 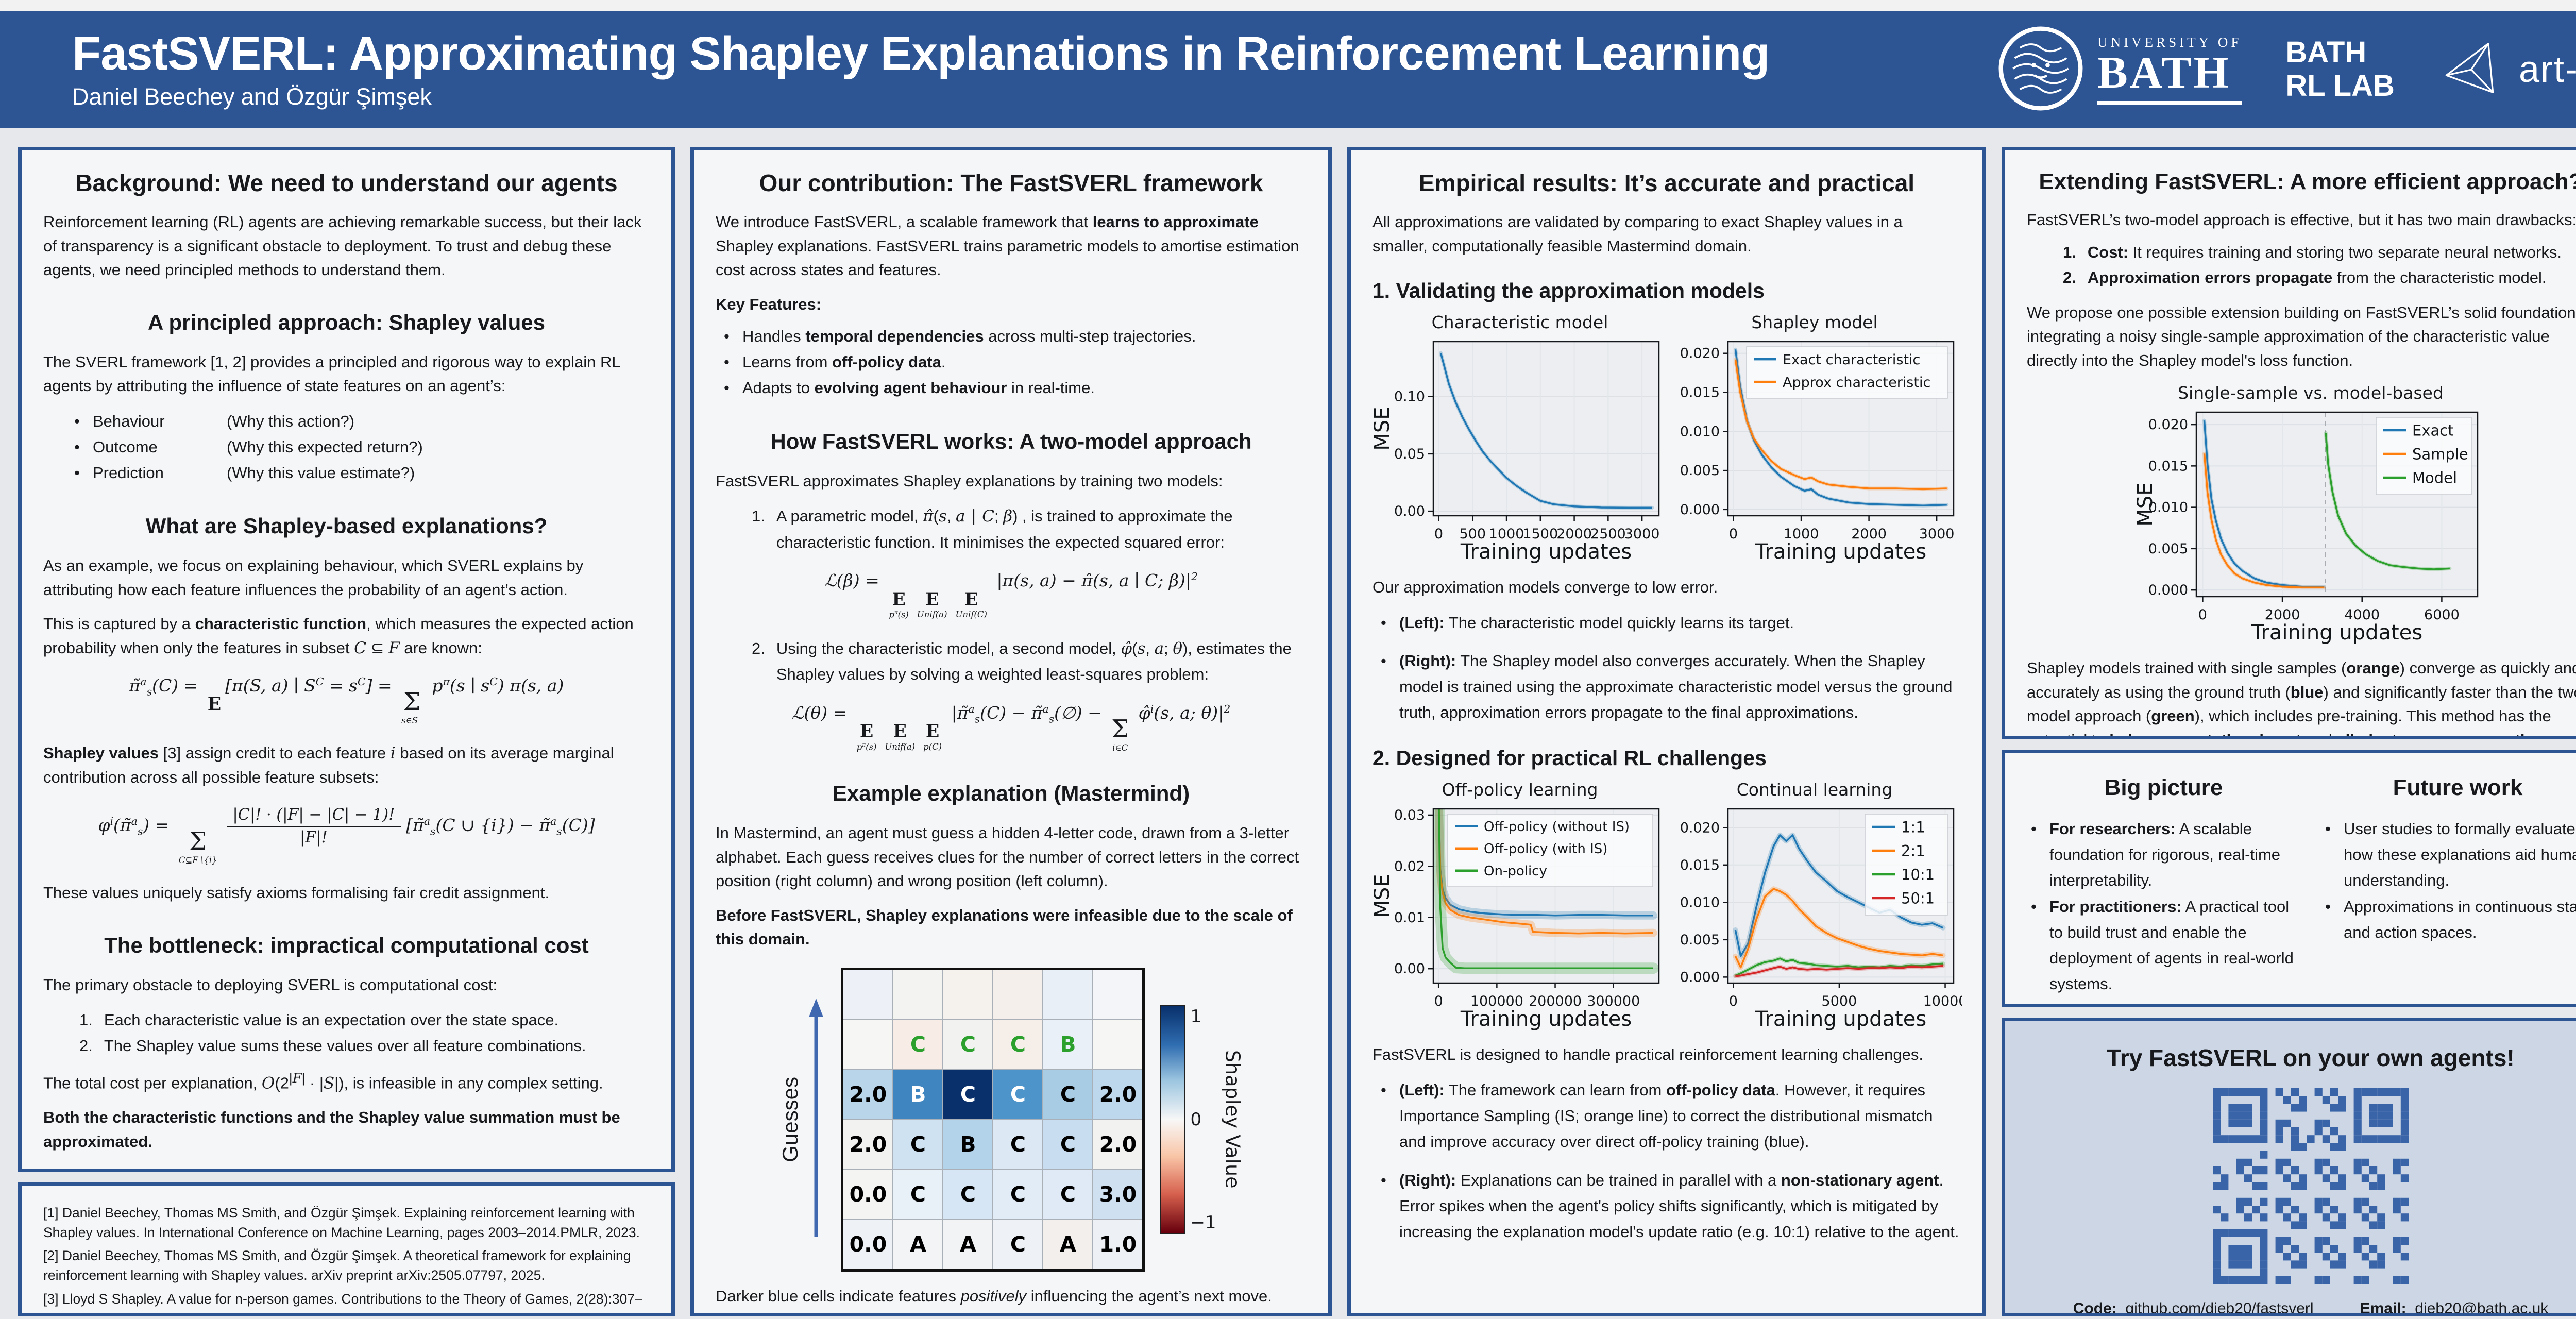 I want to click on cta-title: Try FastSVERL on your own agents!, so click(x=2311, y=1057).